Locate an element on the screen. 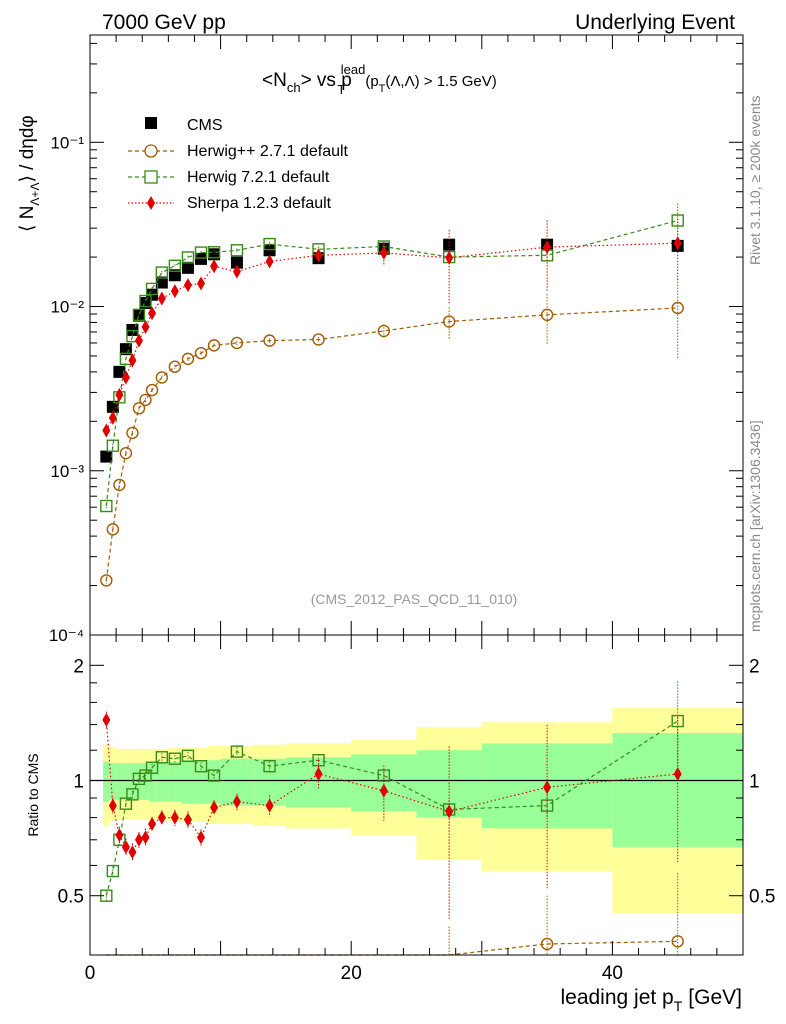  ratio-y-tick-label-left: 1 is located at coordinates (78, 782).